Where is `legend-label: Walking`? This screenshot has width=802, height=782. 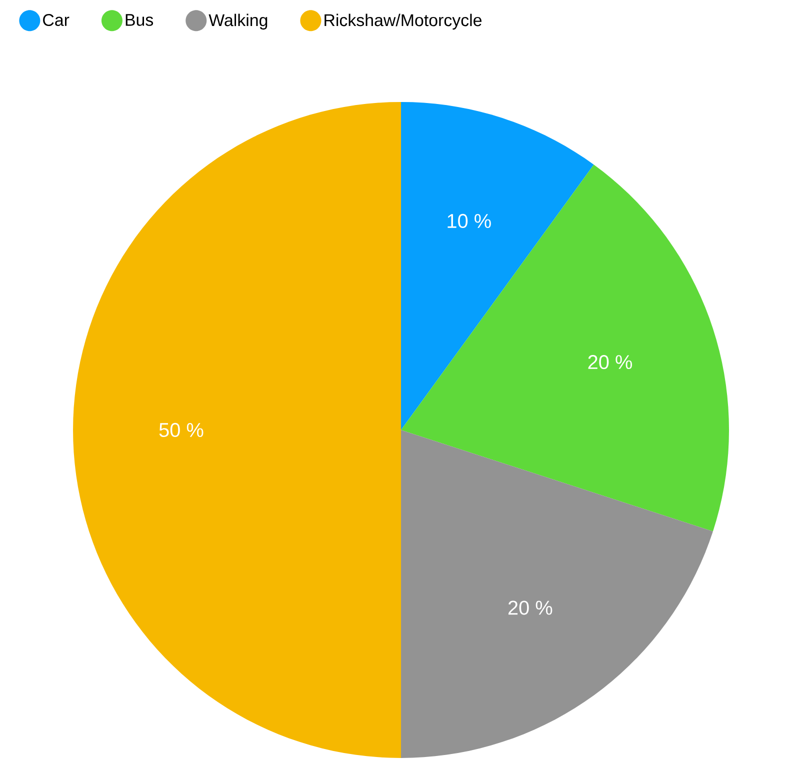 legend-label: Walking is located at coordinates (238, 22).